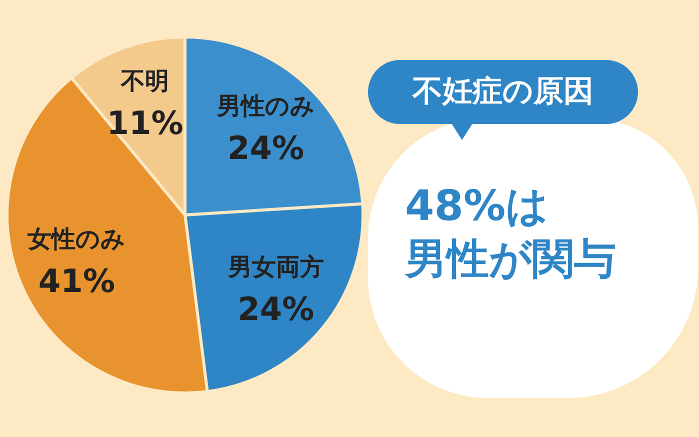  What do you see at coordinates (145, 80) in the screenshot?
I see `slice-label: 不明` at bounding box center [145, 80].